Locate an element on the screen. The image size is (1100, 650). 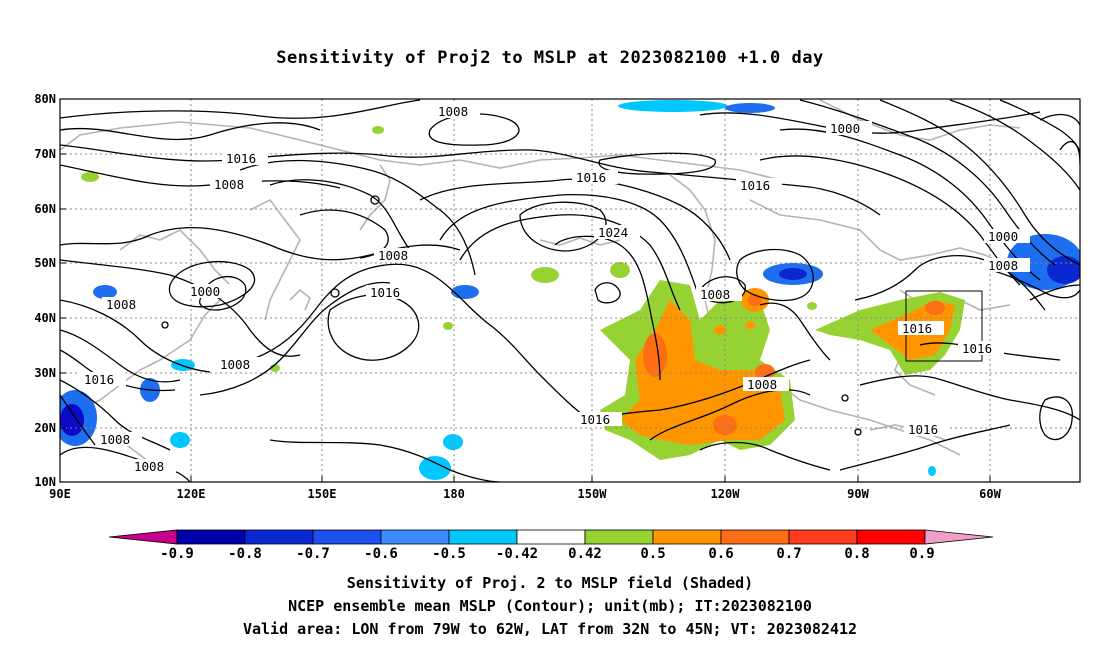
colorbar-label: -0.6 is located at coordinates (381, 554).